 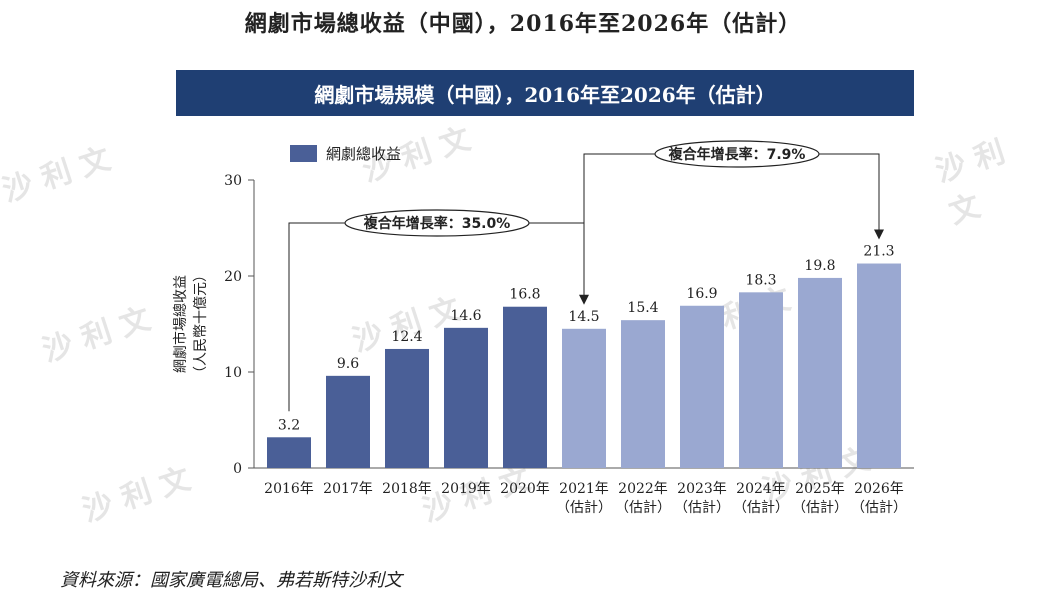 I want to click on data-label: 16.9, so click(x=701, y=294).